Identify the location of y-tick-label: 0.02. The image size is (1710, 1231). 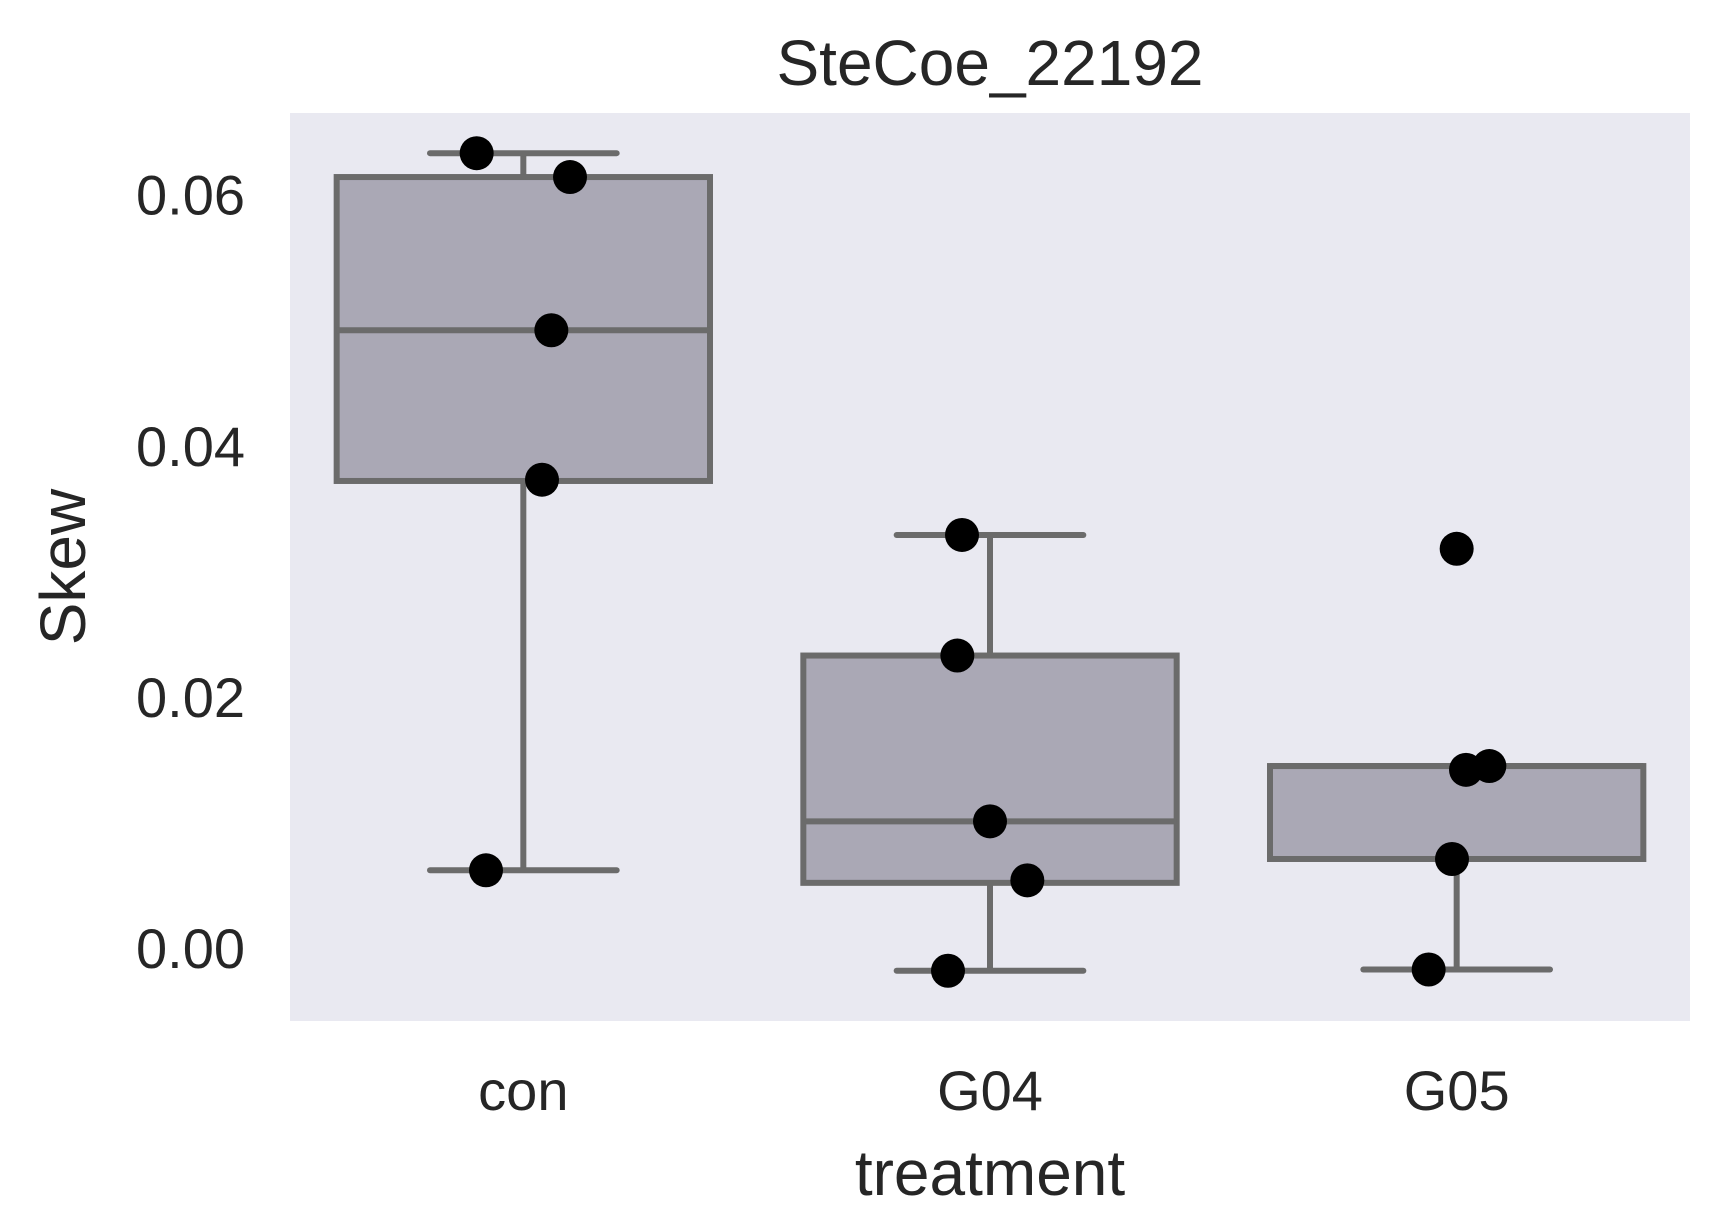
(190, 697).